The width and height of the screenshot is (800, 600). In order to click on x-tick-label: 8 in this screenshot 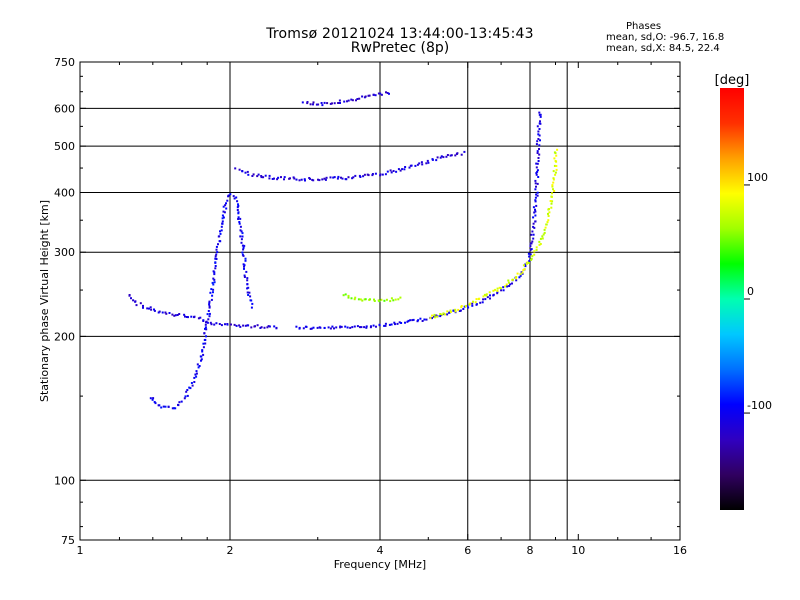, I will do `click(530, 550)`.